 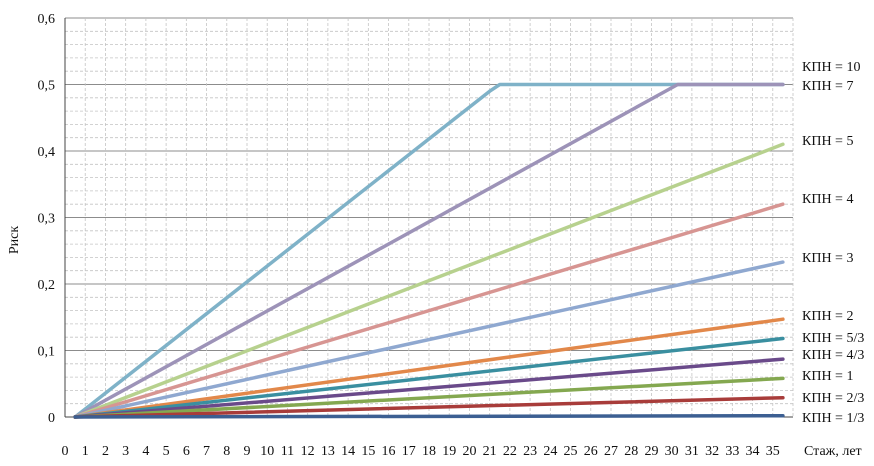 I want to click on y-tick-label: 0,6, so click(x=47, y=19).